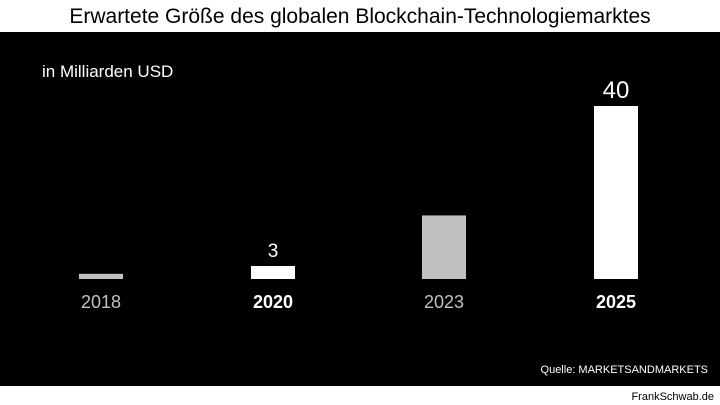  I want to click on bar-2025, so click(616, 192).